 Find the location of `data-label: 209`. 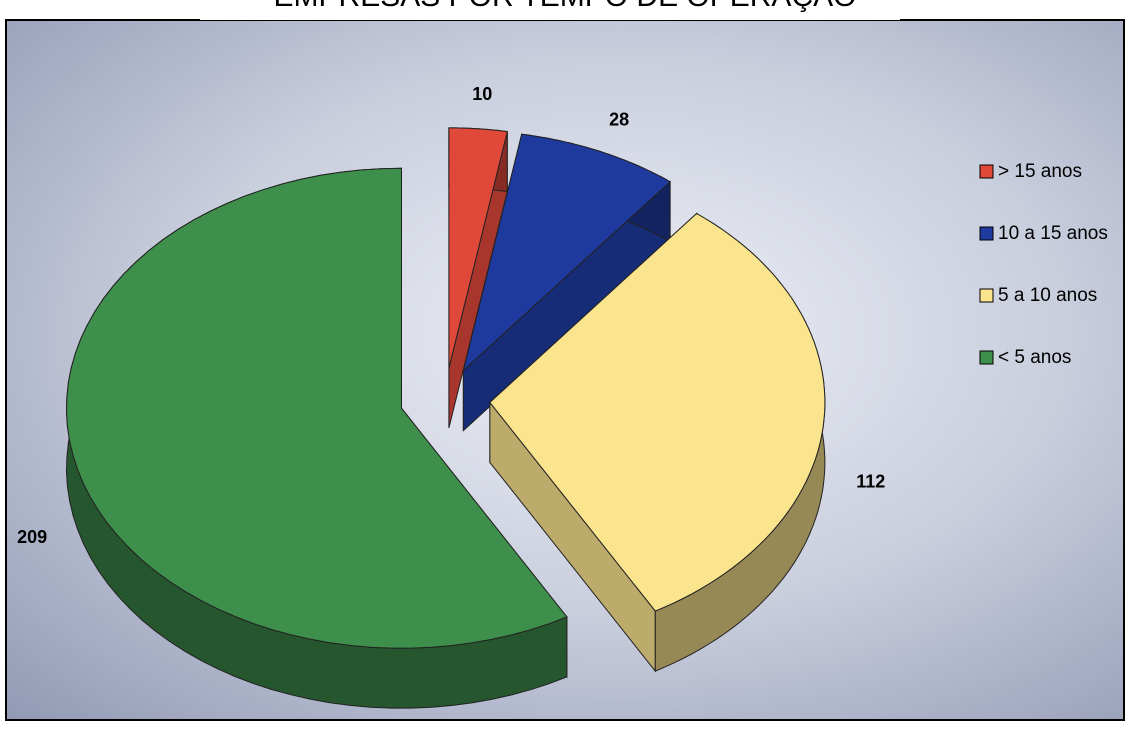

data-label: 209 is located at coordinates (32, 537).